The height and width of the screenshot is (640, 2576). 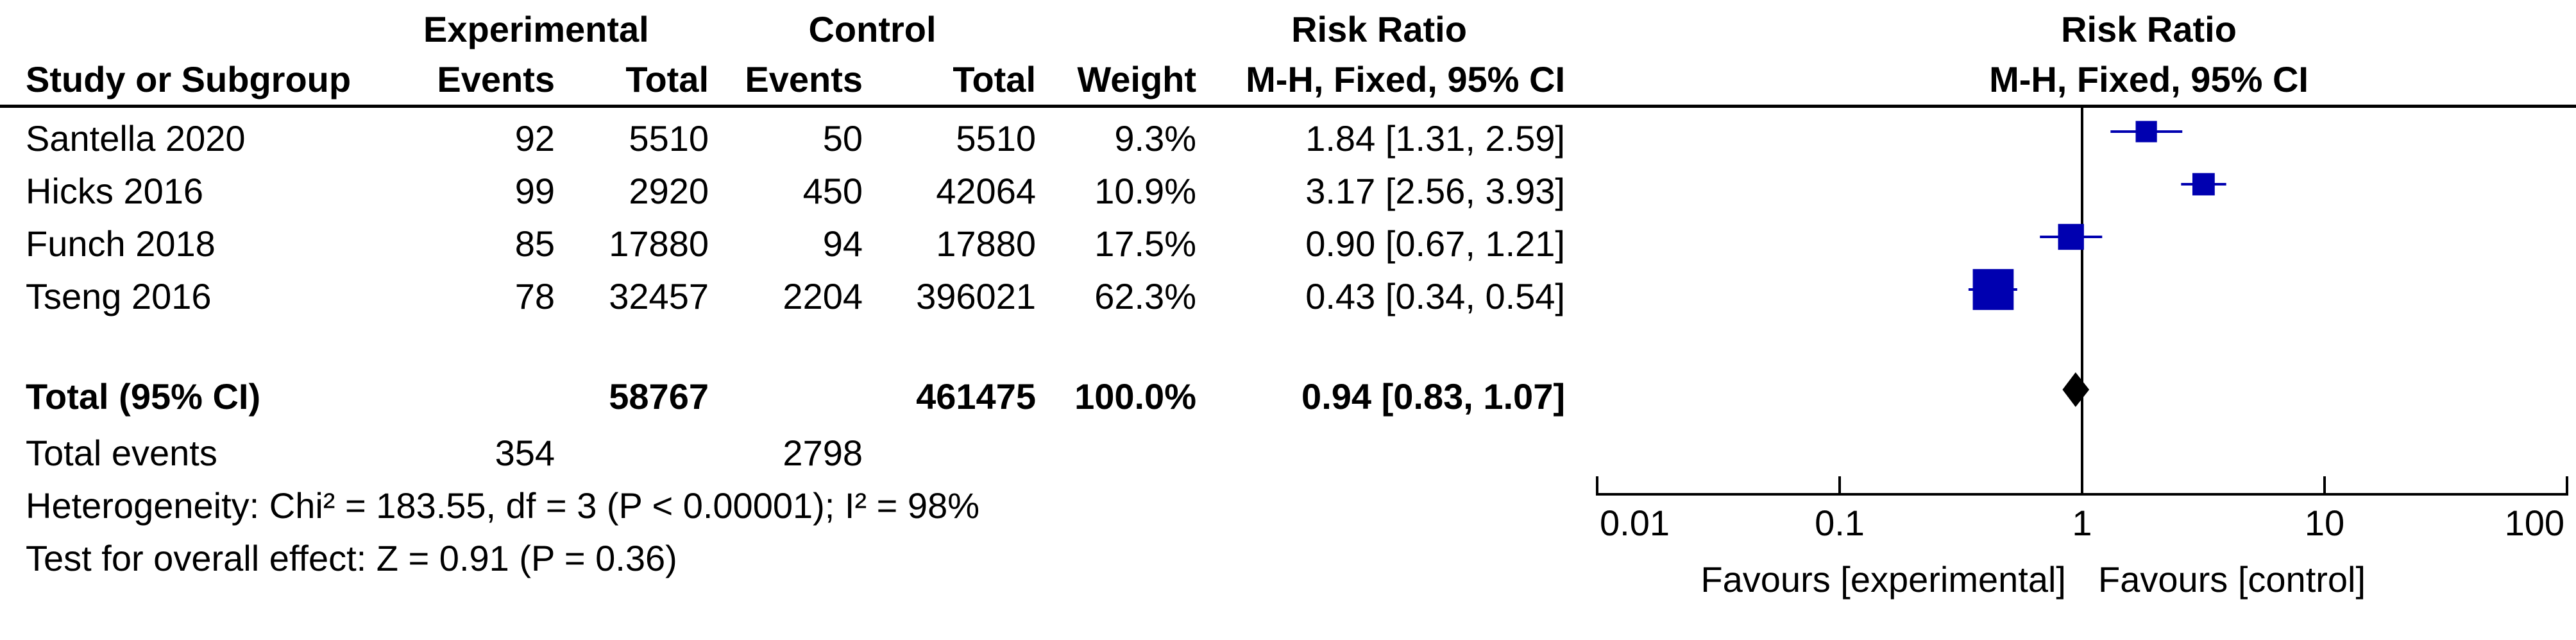 What do you see at coordinates (1635, 523) in the screenshot?
I see `x-tick-label: 0.01` at bounding box center [1635, 523].